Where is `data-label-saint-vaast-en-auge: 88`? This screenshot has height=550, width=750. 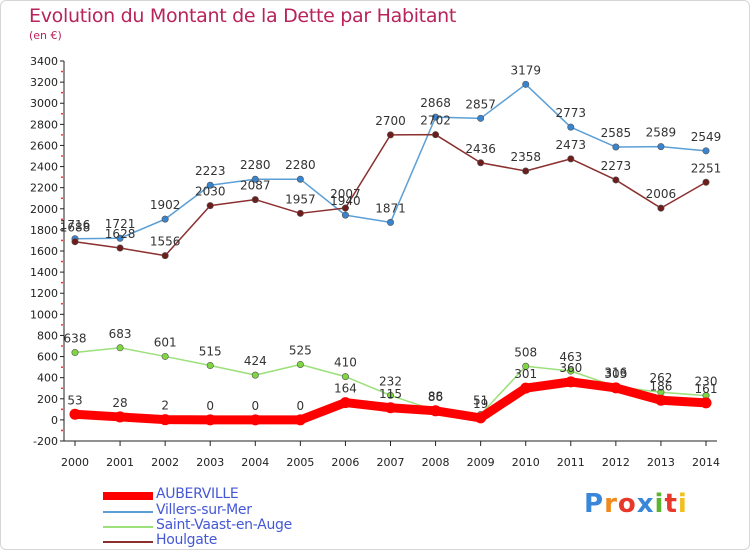
data-label-saint-vaast-en-auge: 88 is located at coordinates (435, 397).